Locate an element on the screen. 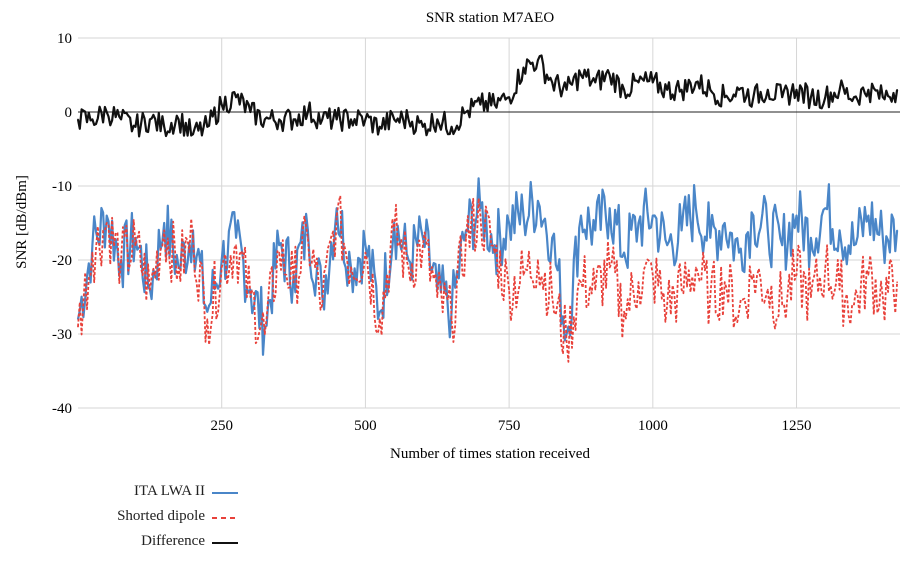  series-line-difference is located at coordinates (487, 96).